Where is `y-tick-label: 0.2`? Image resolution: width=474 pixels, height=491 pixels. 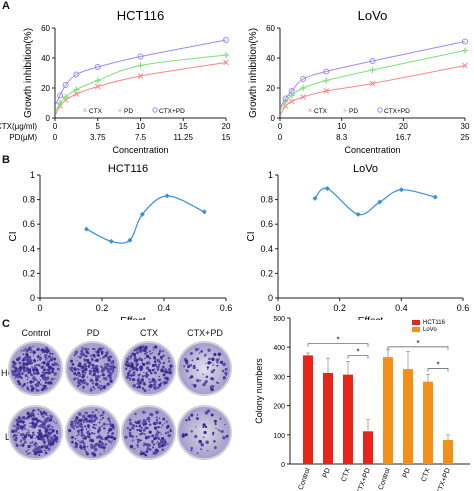
y-tick-label: 0.2 is located at coordinates (266, 273).